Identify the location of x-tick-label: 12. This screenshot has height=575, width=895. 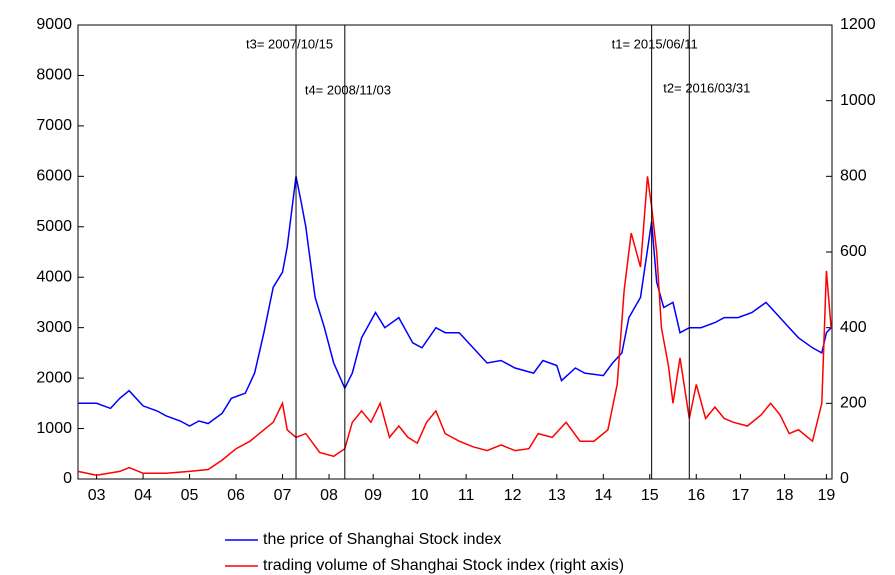
(513, 495).